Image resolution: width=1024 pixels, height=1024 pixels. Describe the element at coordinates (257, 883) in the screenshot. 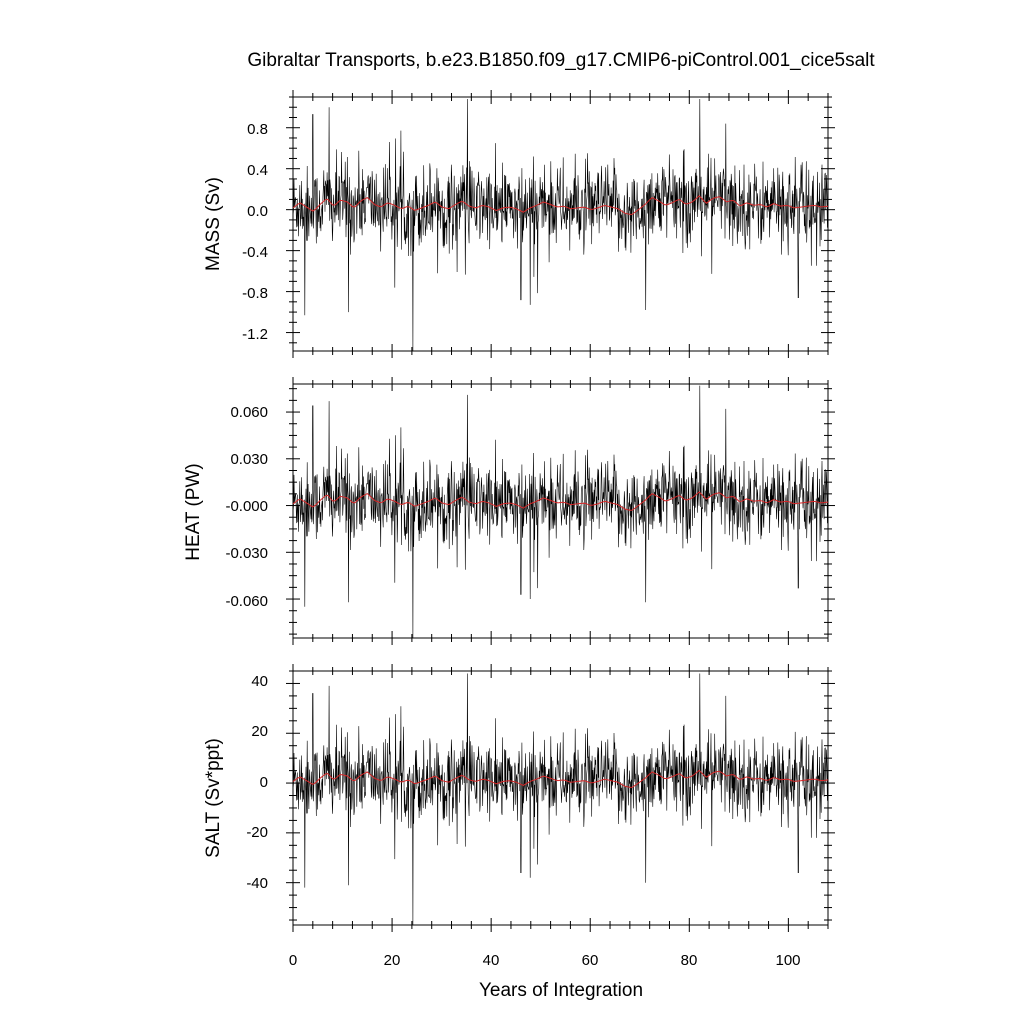

I see `y-tick-label-salt: -40` at that location.